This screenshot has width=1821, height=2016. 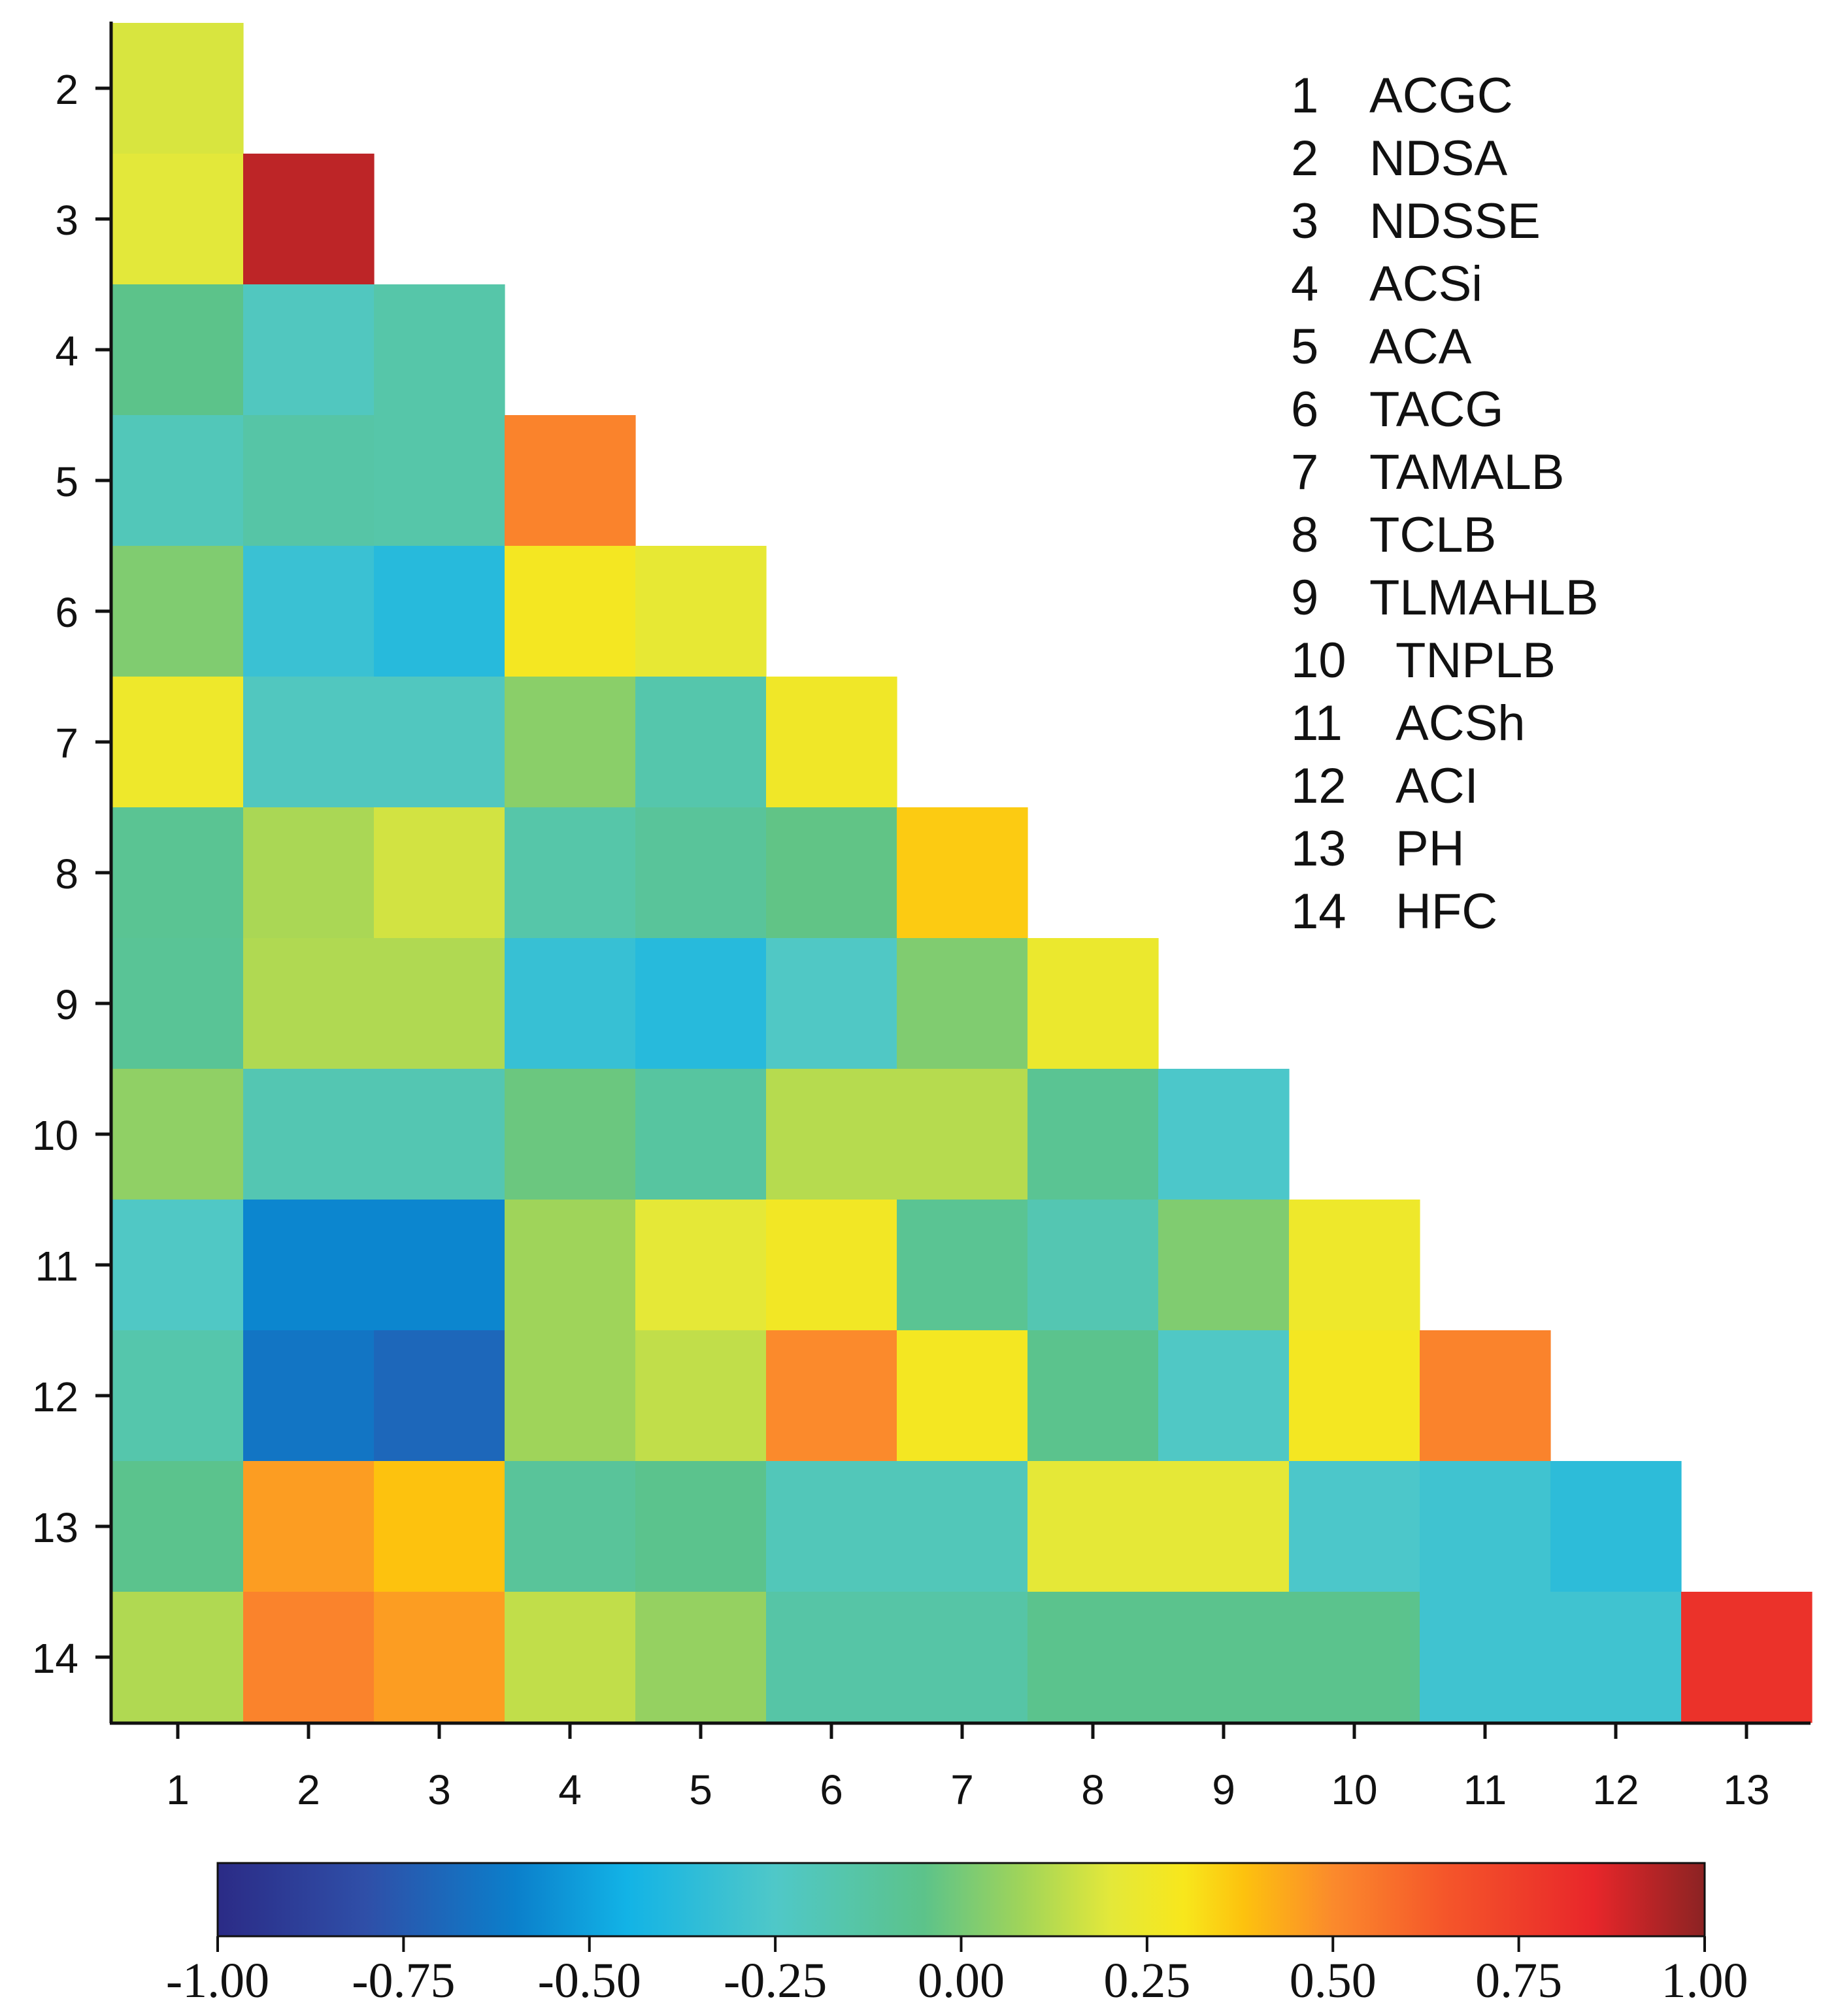 I want to click on legend-number: 6, so click(x=1304, y=409).